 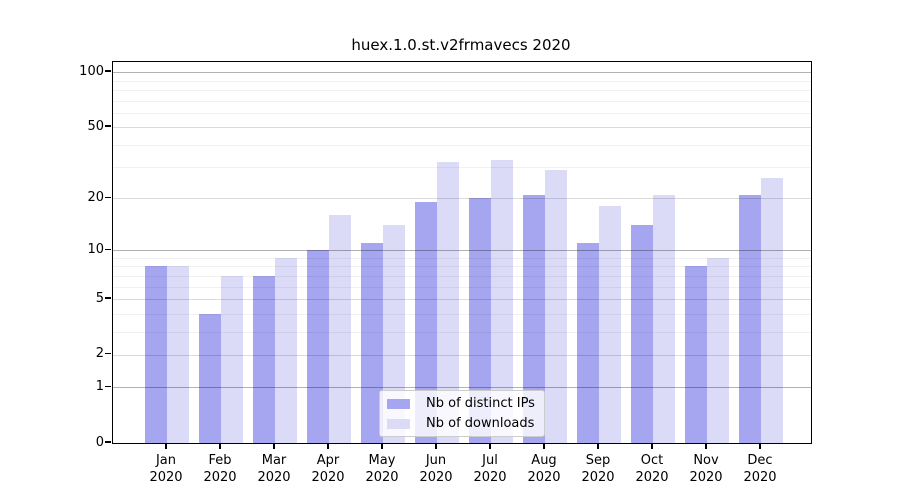 I want to click on x-tick-mark-apr, so click(x=328, y=446).